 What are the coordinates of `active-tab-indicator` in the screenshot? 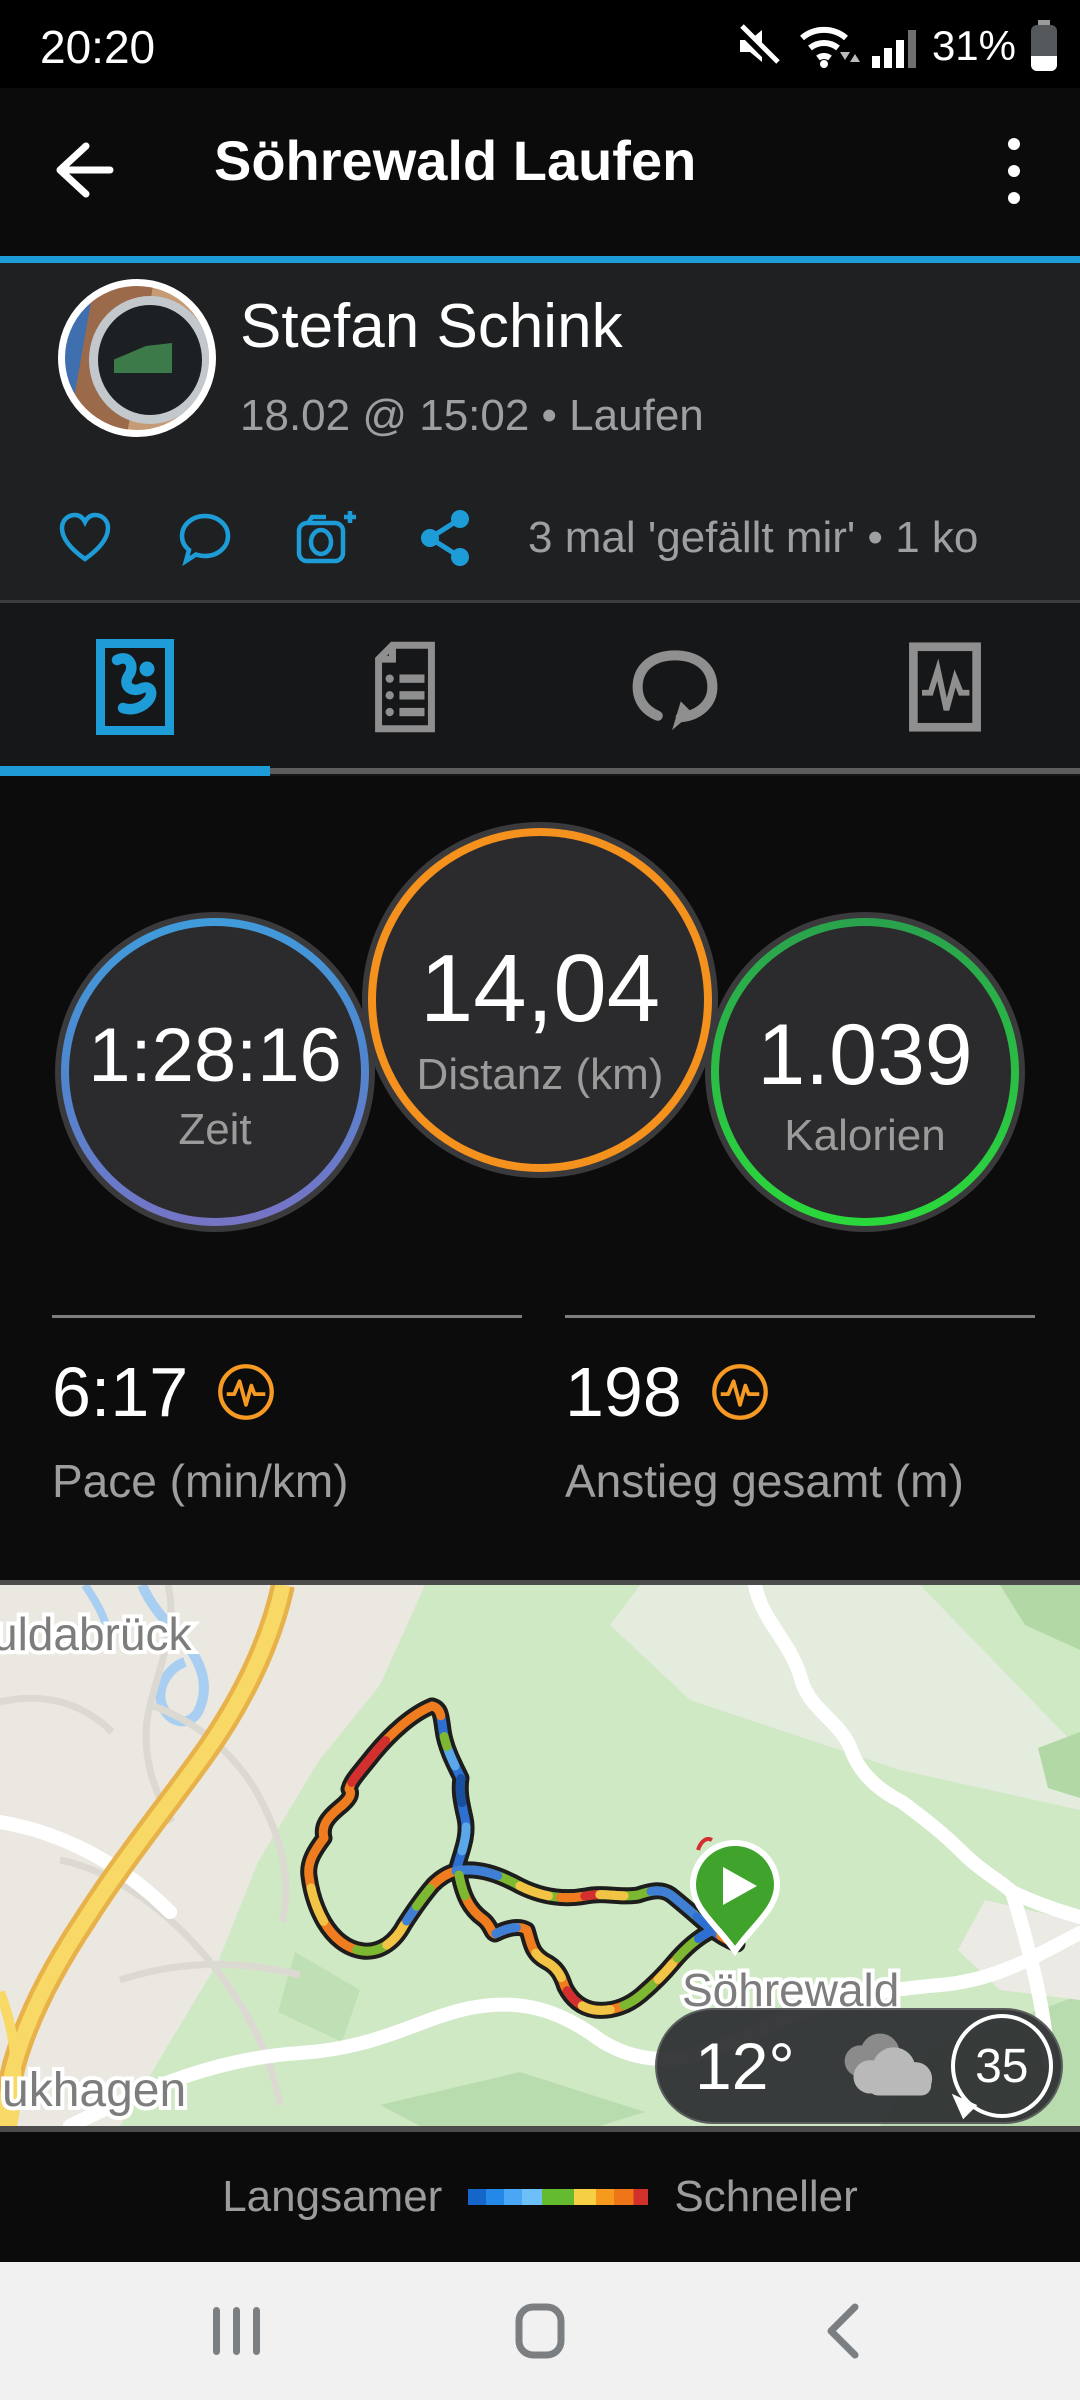 It's located at (135, 771).